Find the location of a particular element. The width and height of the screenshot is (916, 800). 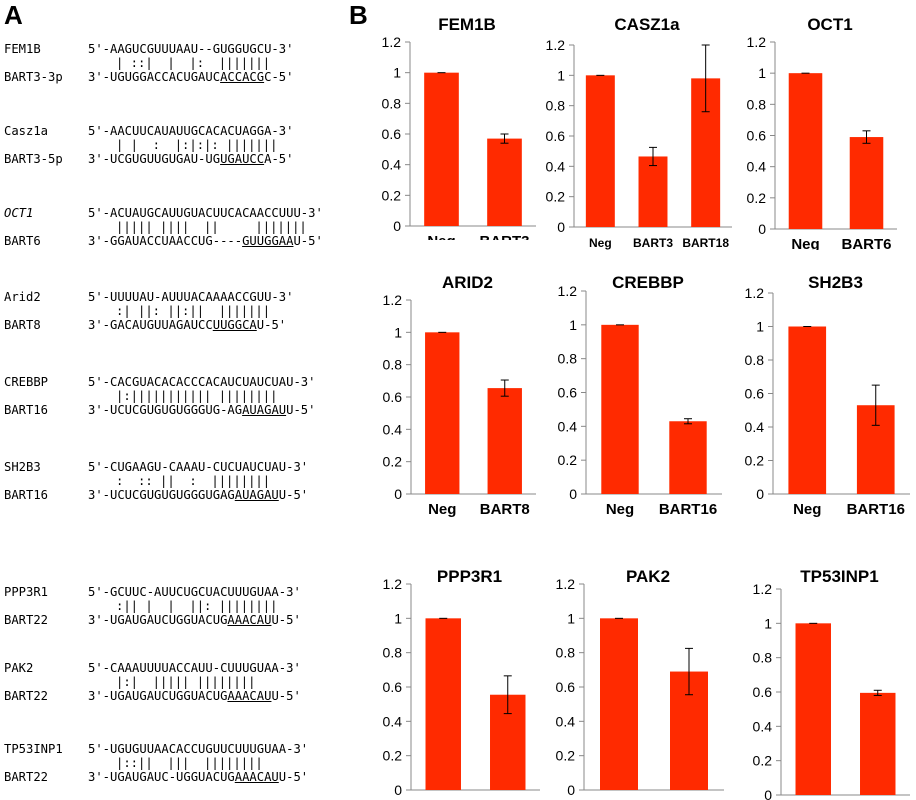

mirna-seq-part: 3'-UCGUGUUGUGAU-UG is located at coordinates (154, 159).